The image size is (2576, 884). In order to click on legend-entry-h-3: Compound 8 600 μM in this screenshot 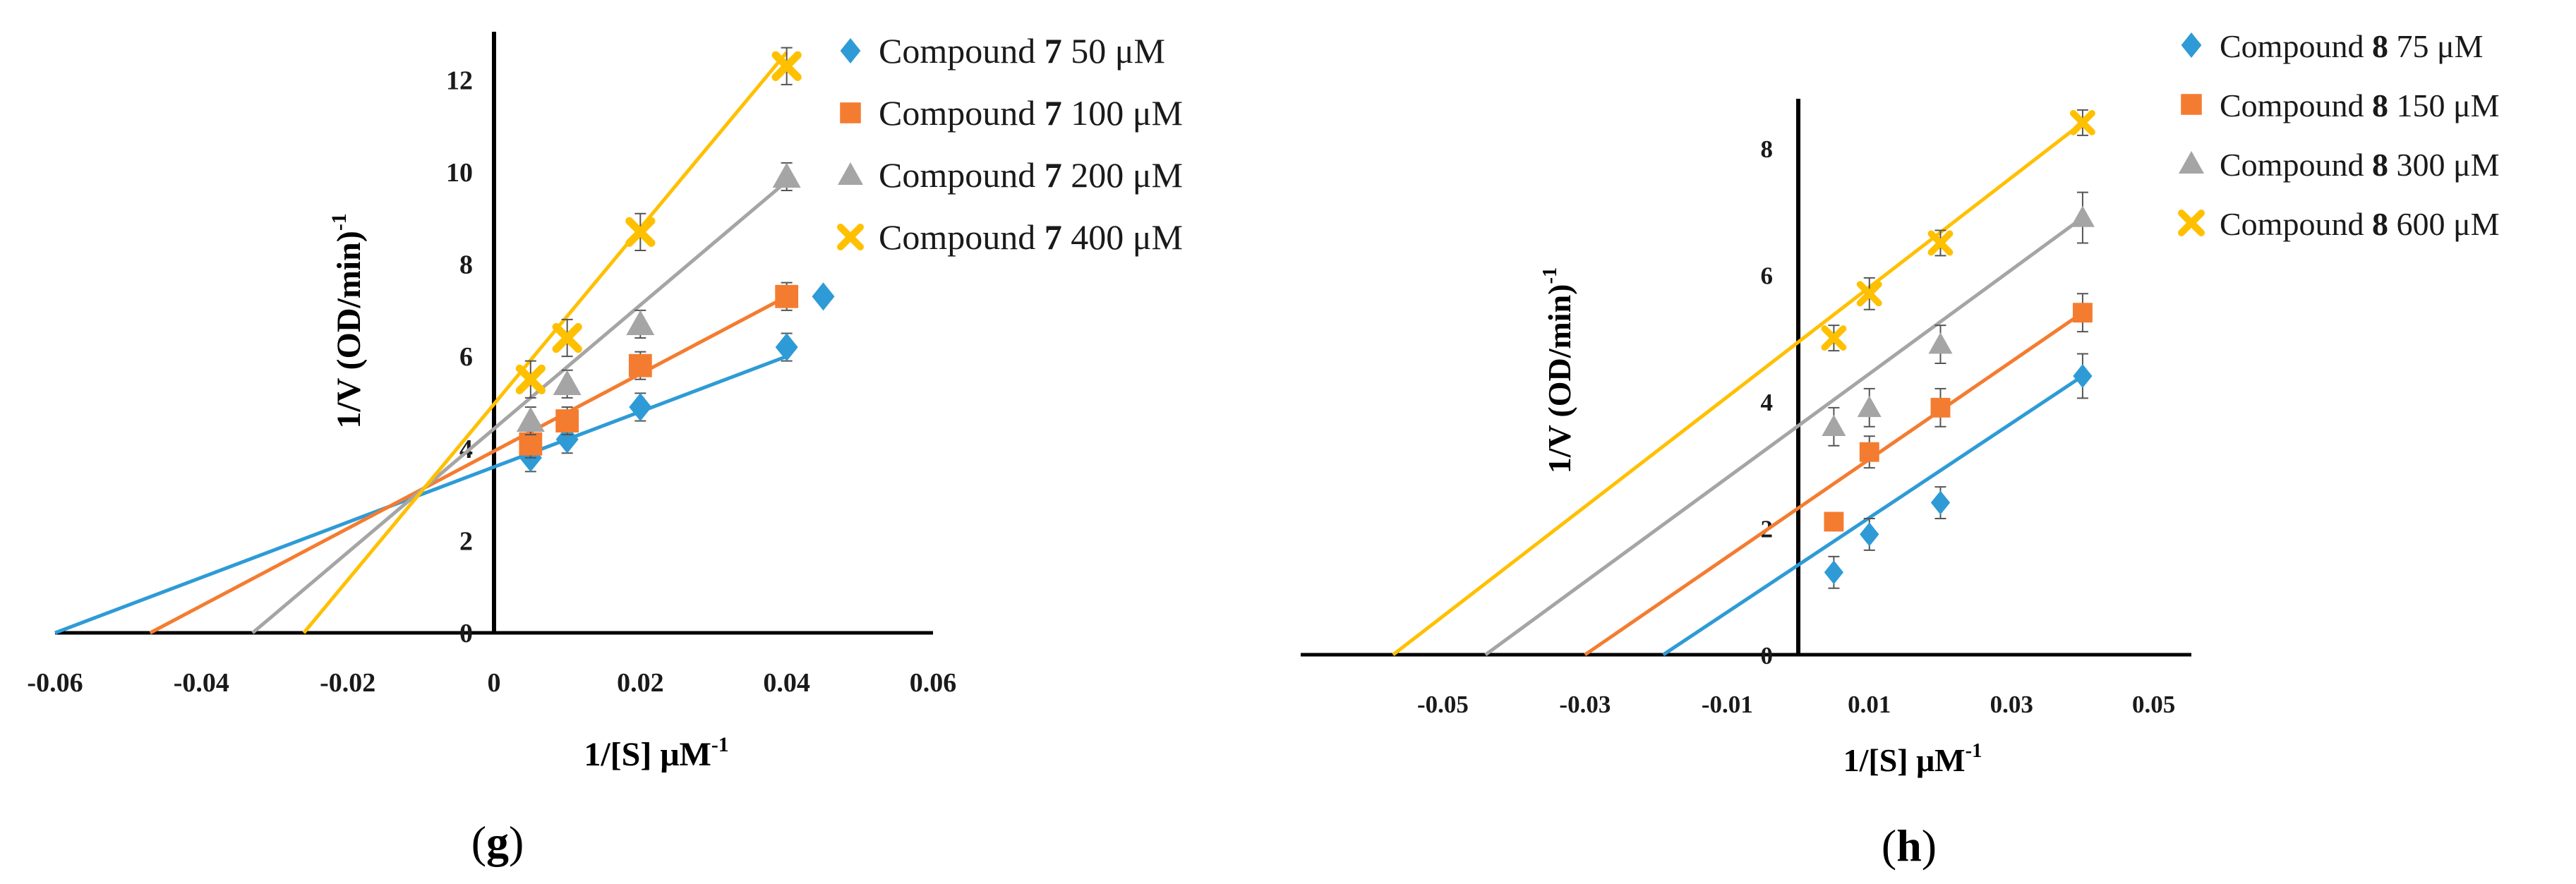, I will do `click(2360, 224)`.